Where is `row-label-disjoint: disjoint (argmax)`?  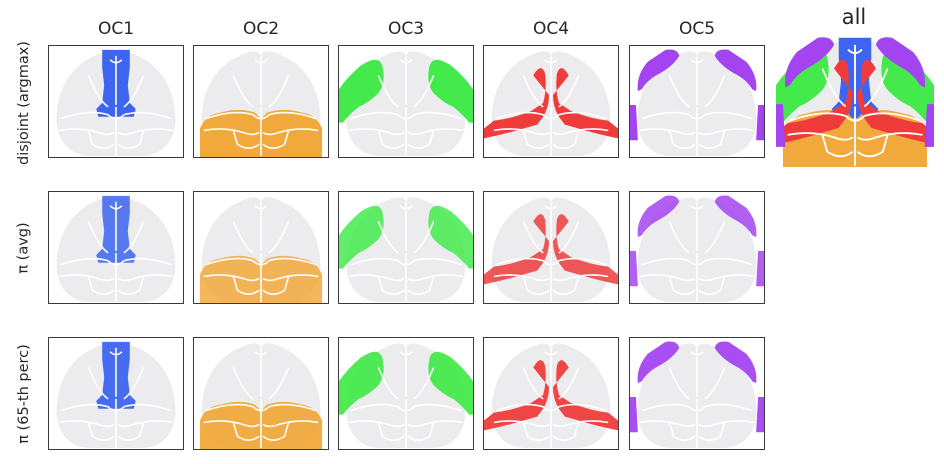 row-label-disjoint: disjoint (argmax) is located at coordinates (24, 103).